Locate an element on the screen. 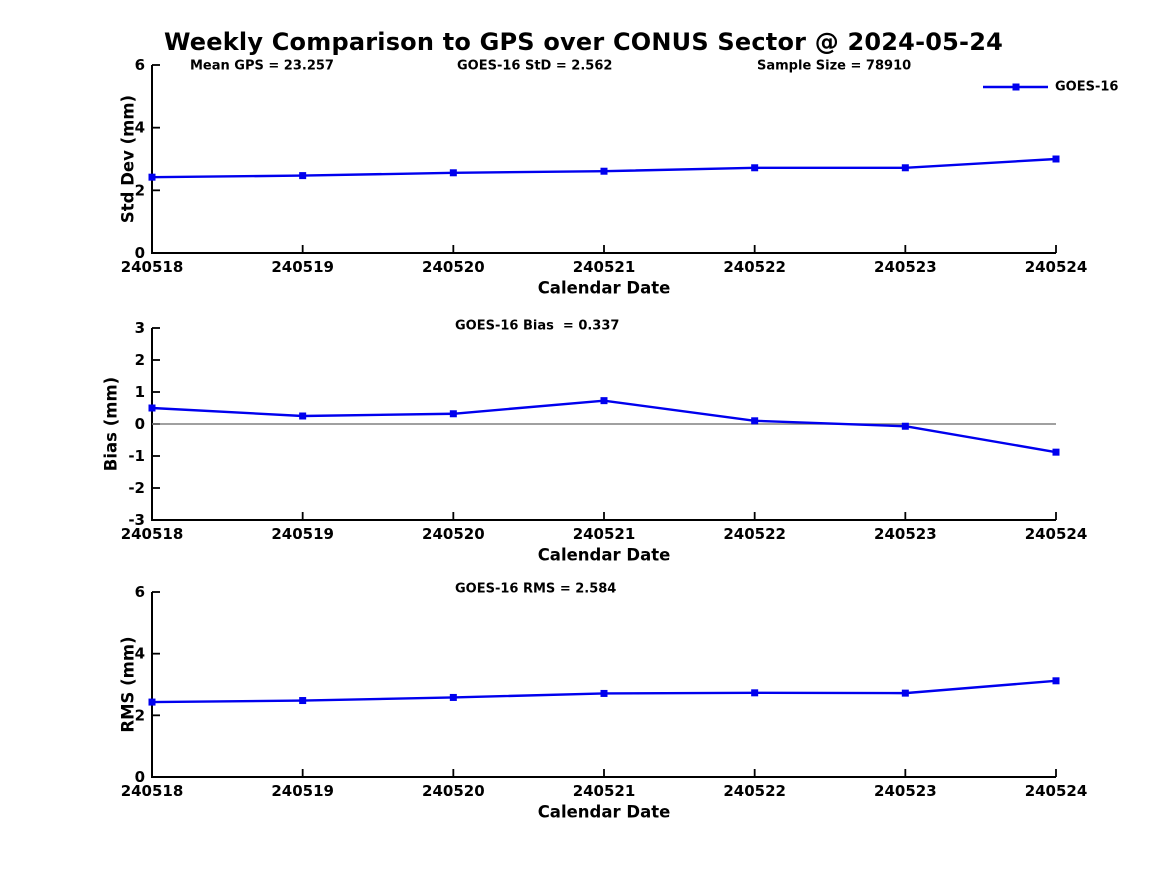  y-axis-label: Std Dev (mm) is located at coordinates (128, 159).